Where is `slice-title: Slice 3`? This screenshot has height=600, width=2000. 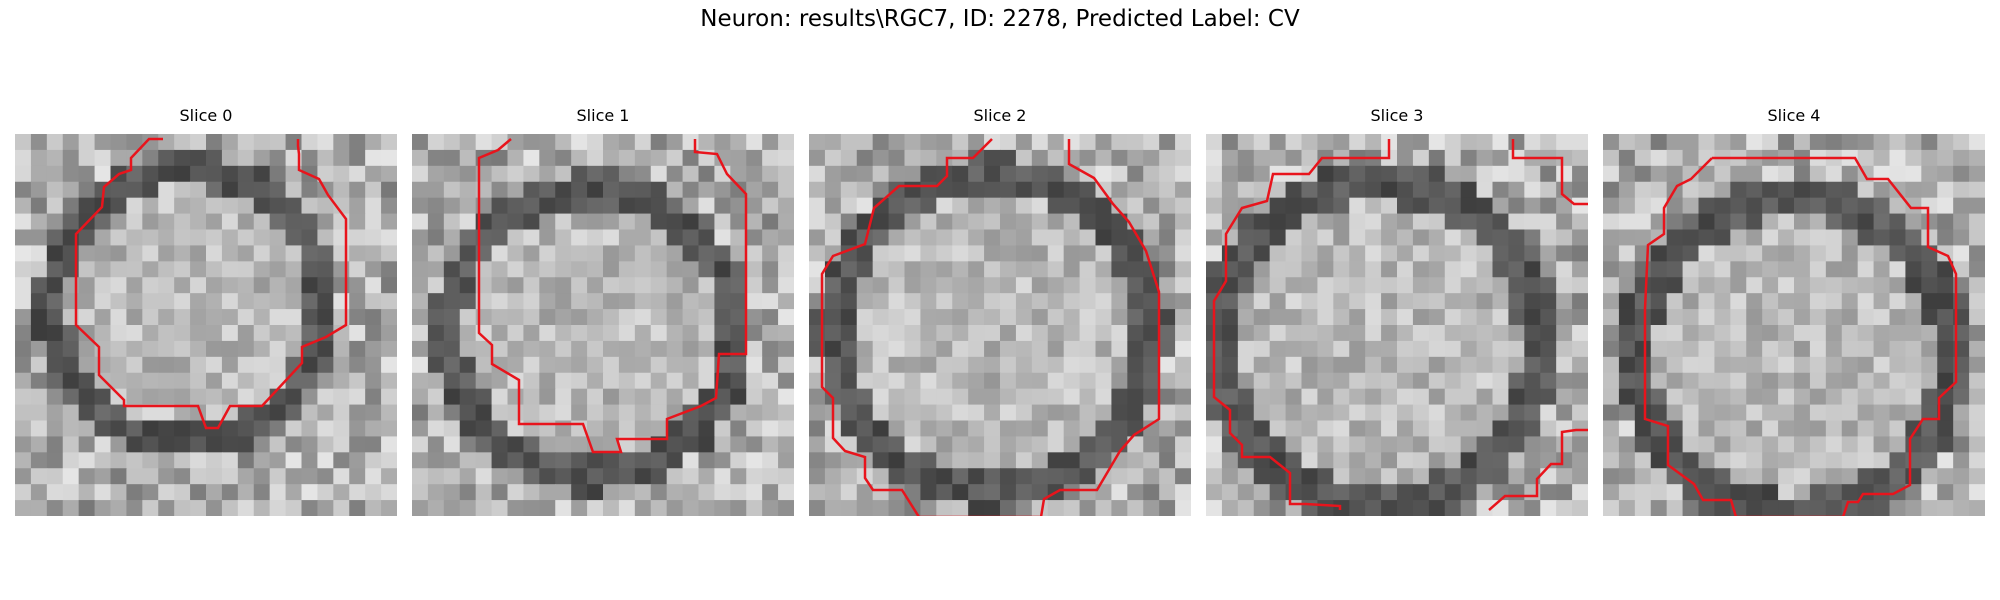 slice-title: Slice 3 is located at coordinates (1397, 115).